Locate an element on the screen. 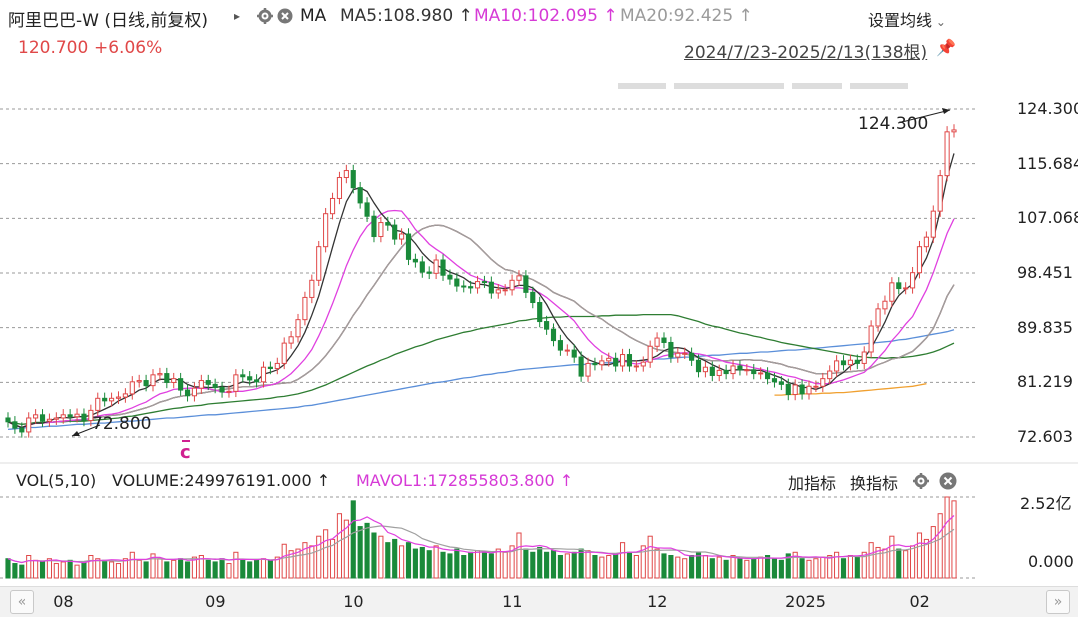 This screenshot has width=1078, height=617. add-indicator-button: 加指标 is located at coordinates (812, 483).